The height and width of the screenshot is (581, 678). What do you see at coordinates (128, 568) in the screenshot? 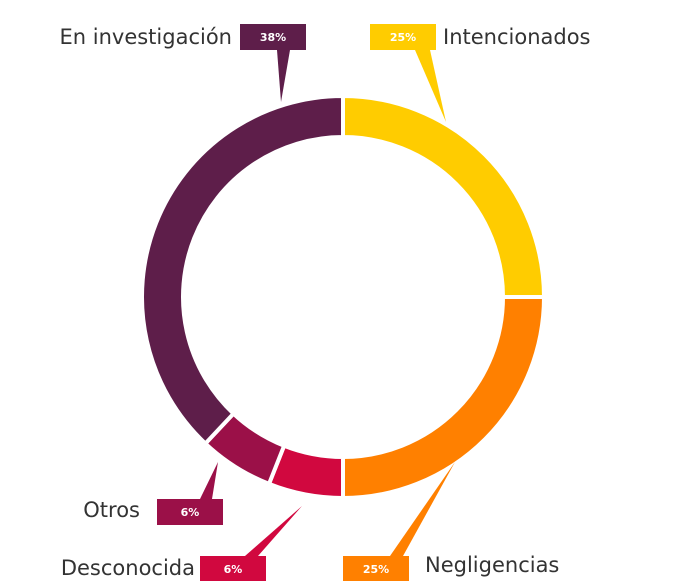
I see `category-label: Desconocida` at bounding box center [128, 568].